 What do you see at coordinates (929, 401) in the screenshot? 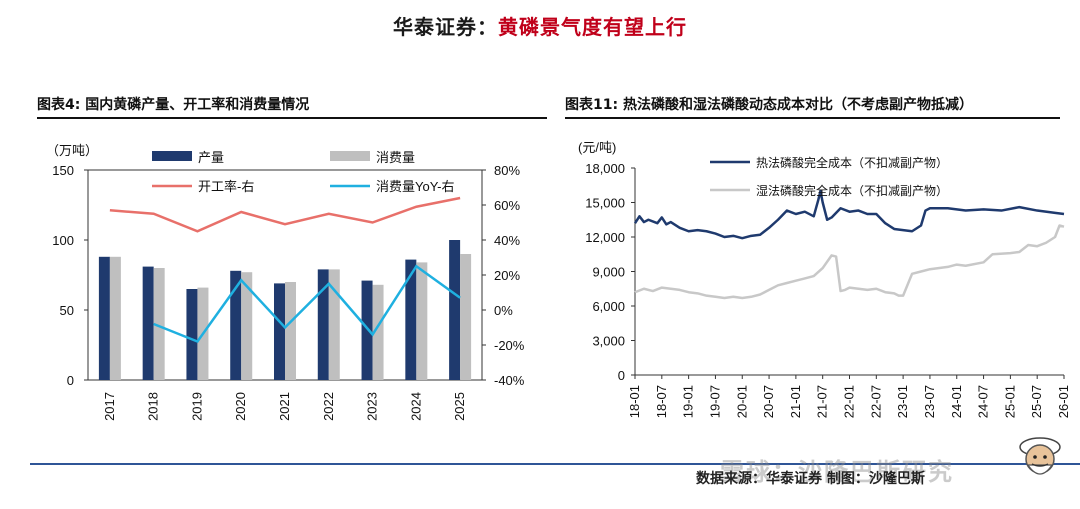
I see `chart2-x-tick-label: 23-07` at bounding box center [929, 401].